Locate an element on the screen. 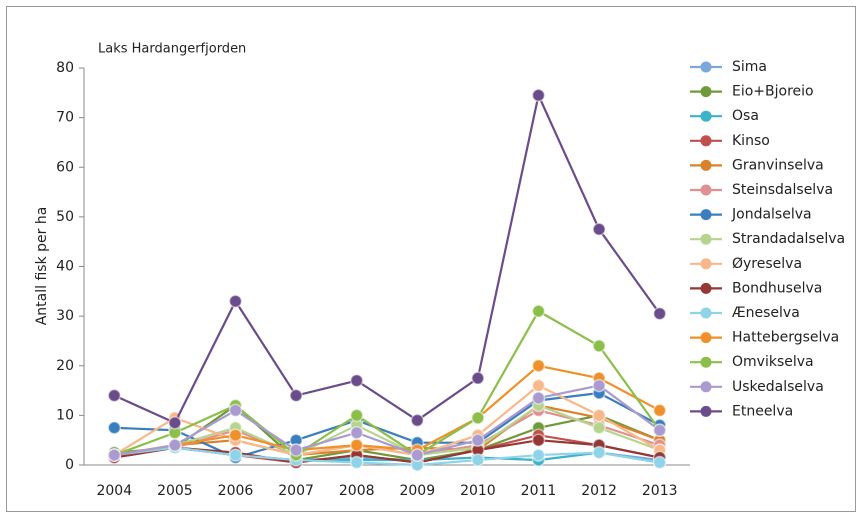 The height and width of the screenshot is (518, 863). legend-label: Etneelva is located at coordinates (762, 411).